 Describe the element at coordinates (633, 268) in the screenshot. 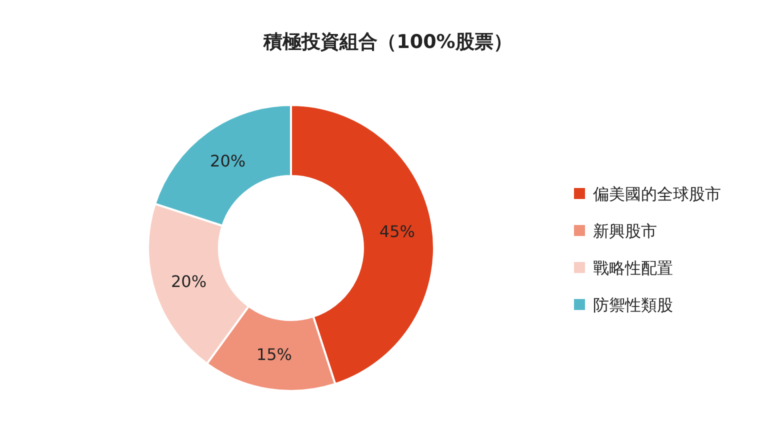

I see `legend-label: 戰略性配置` at that location.